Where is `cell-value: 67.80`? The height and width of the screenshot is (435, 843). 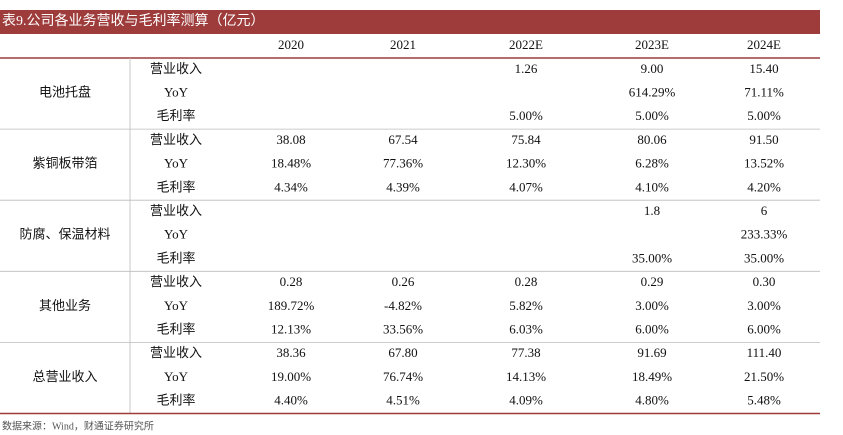 cell-value: 67.80 is located at coordinates (402, 352).